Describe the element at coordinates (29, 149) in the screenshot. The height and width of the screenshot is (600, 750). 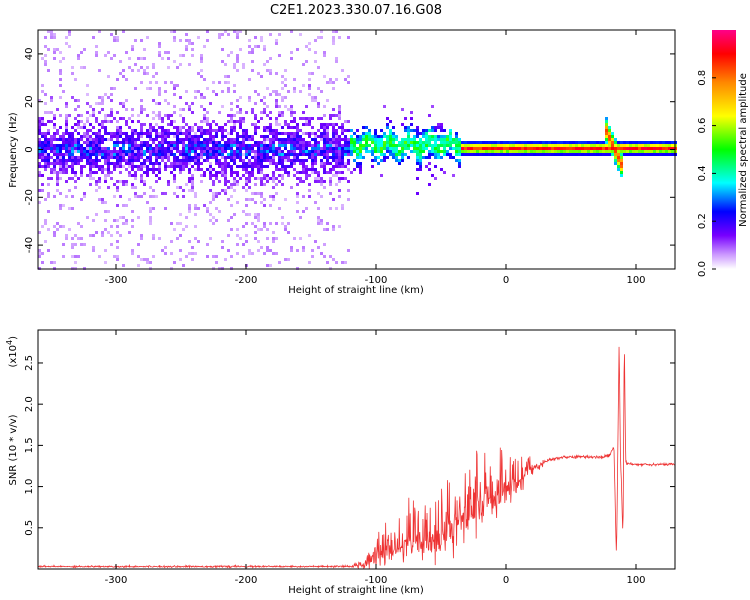
I see `y-tick-label: 0` at that location.